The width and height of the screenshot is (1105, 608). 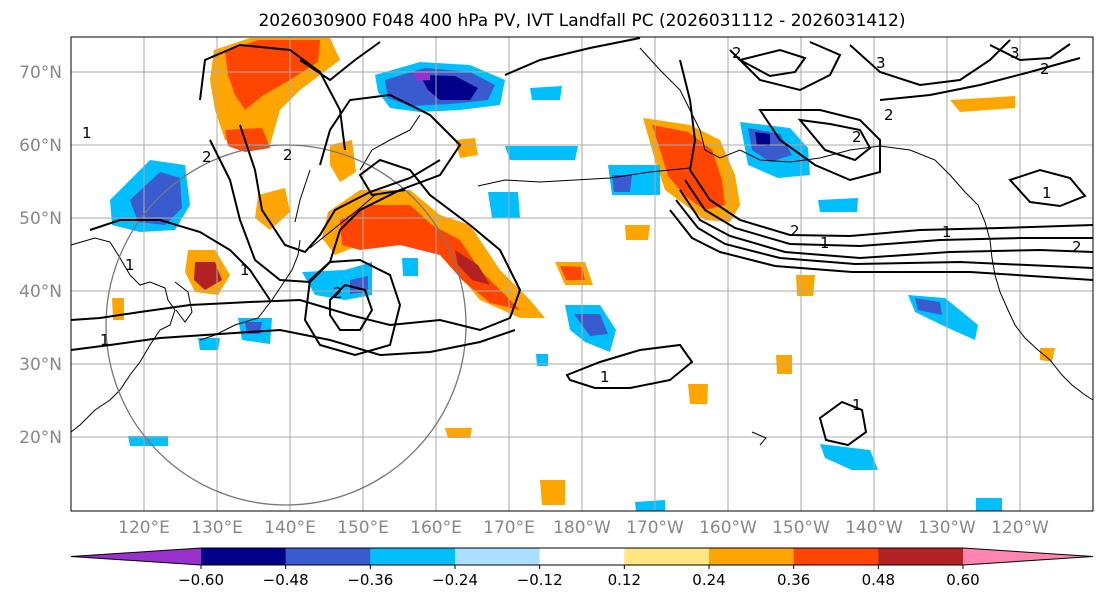 What do you see at coordinates (290, 528) in the screenshot?
I see `lon-label: 140°E` at bounding box center [290, 528].